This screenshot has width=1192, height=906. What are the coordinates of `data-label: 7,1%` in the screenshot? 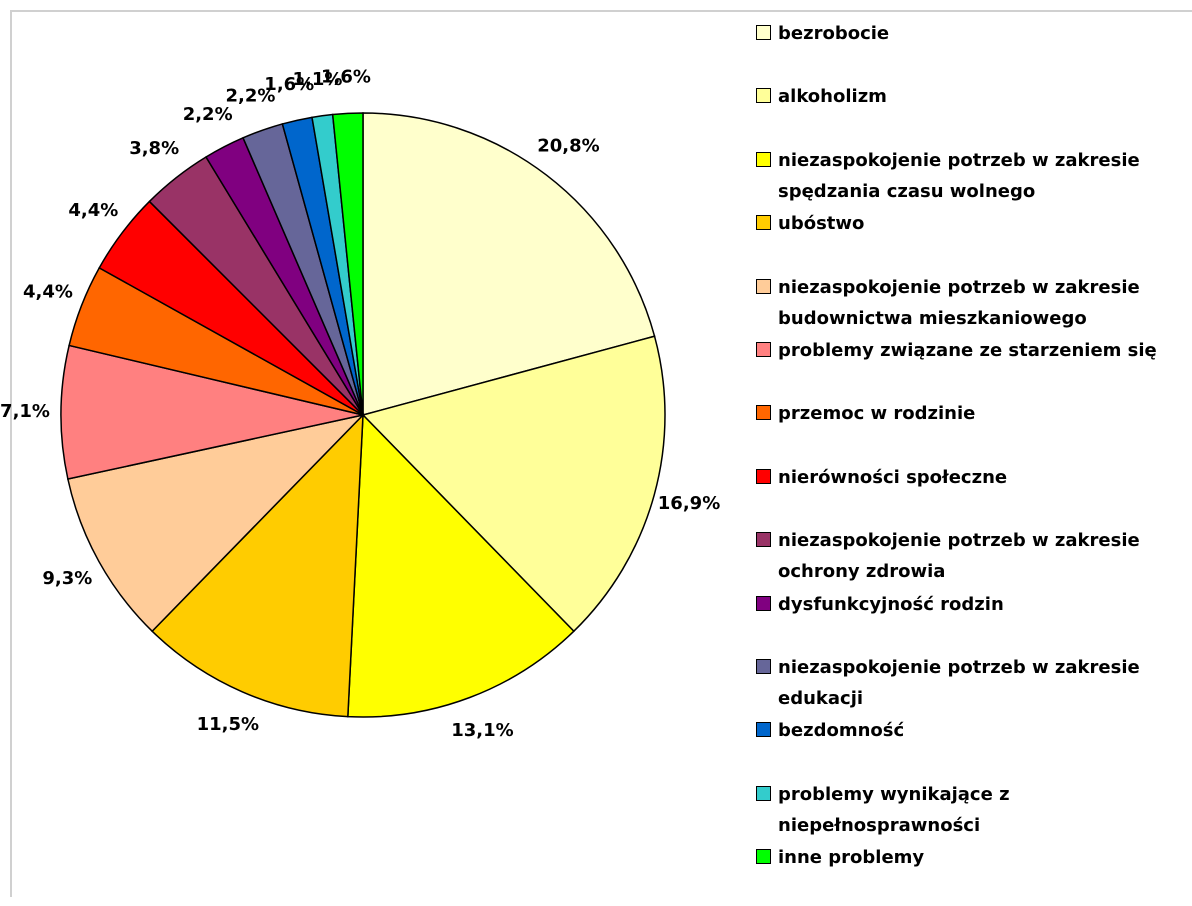 It's located at (25, 411).